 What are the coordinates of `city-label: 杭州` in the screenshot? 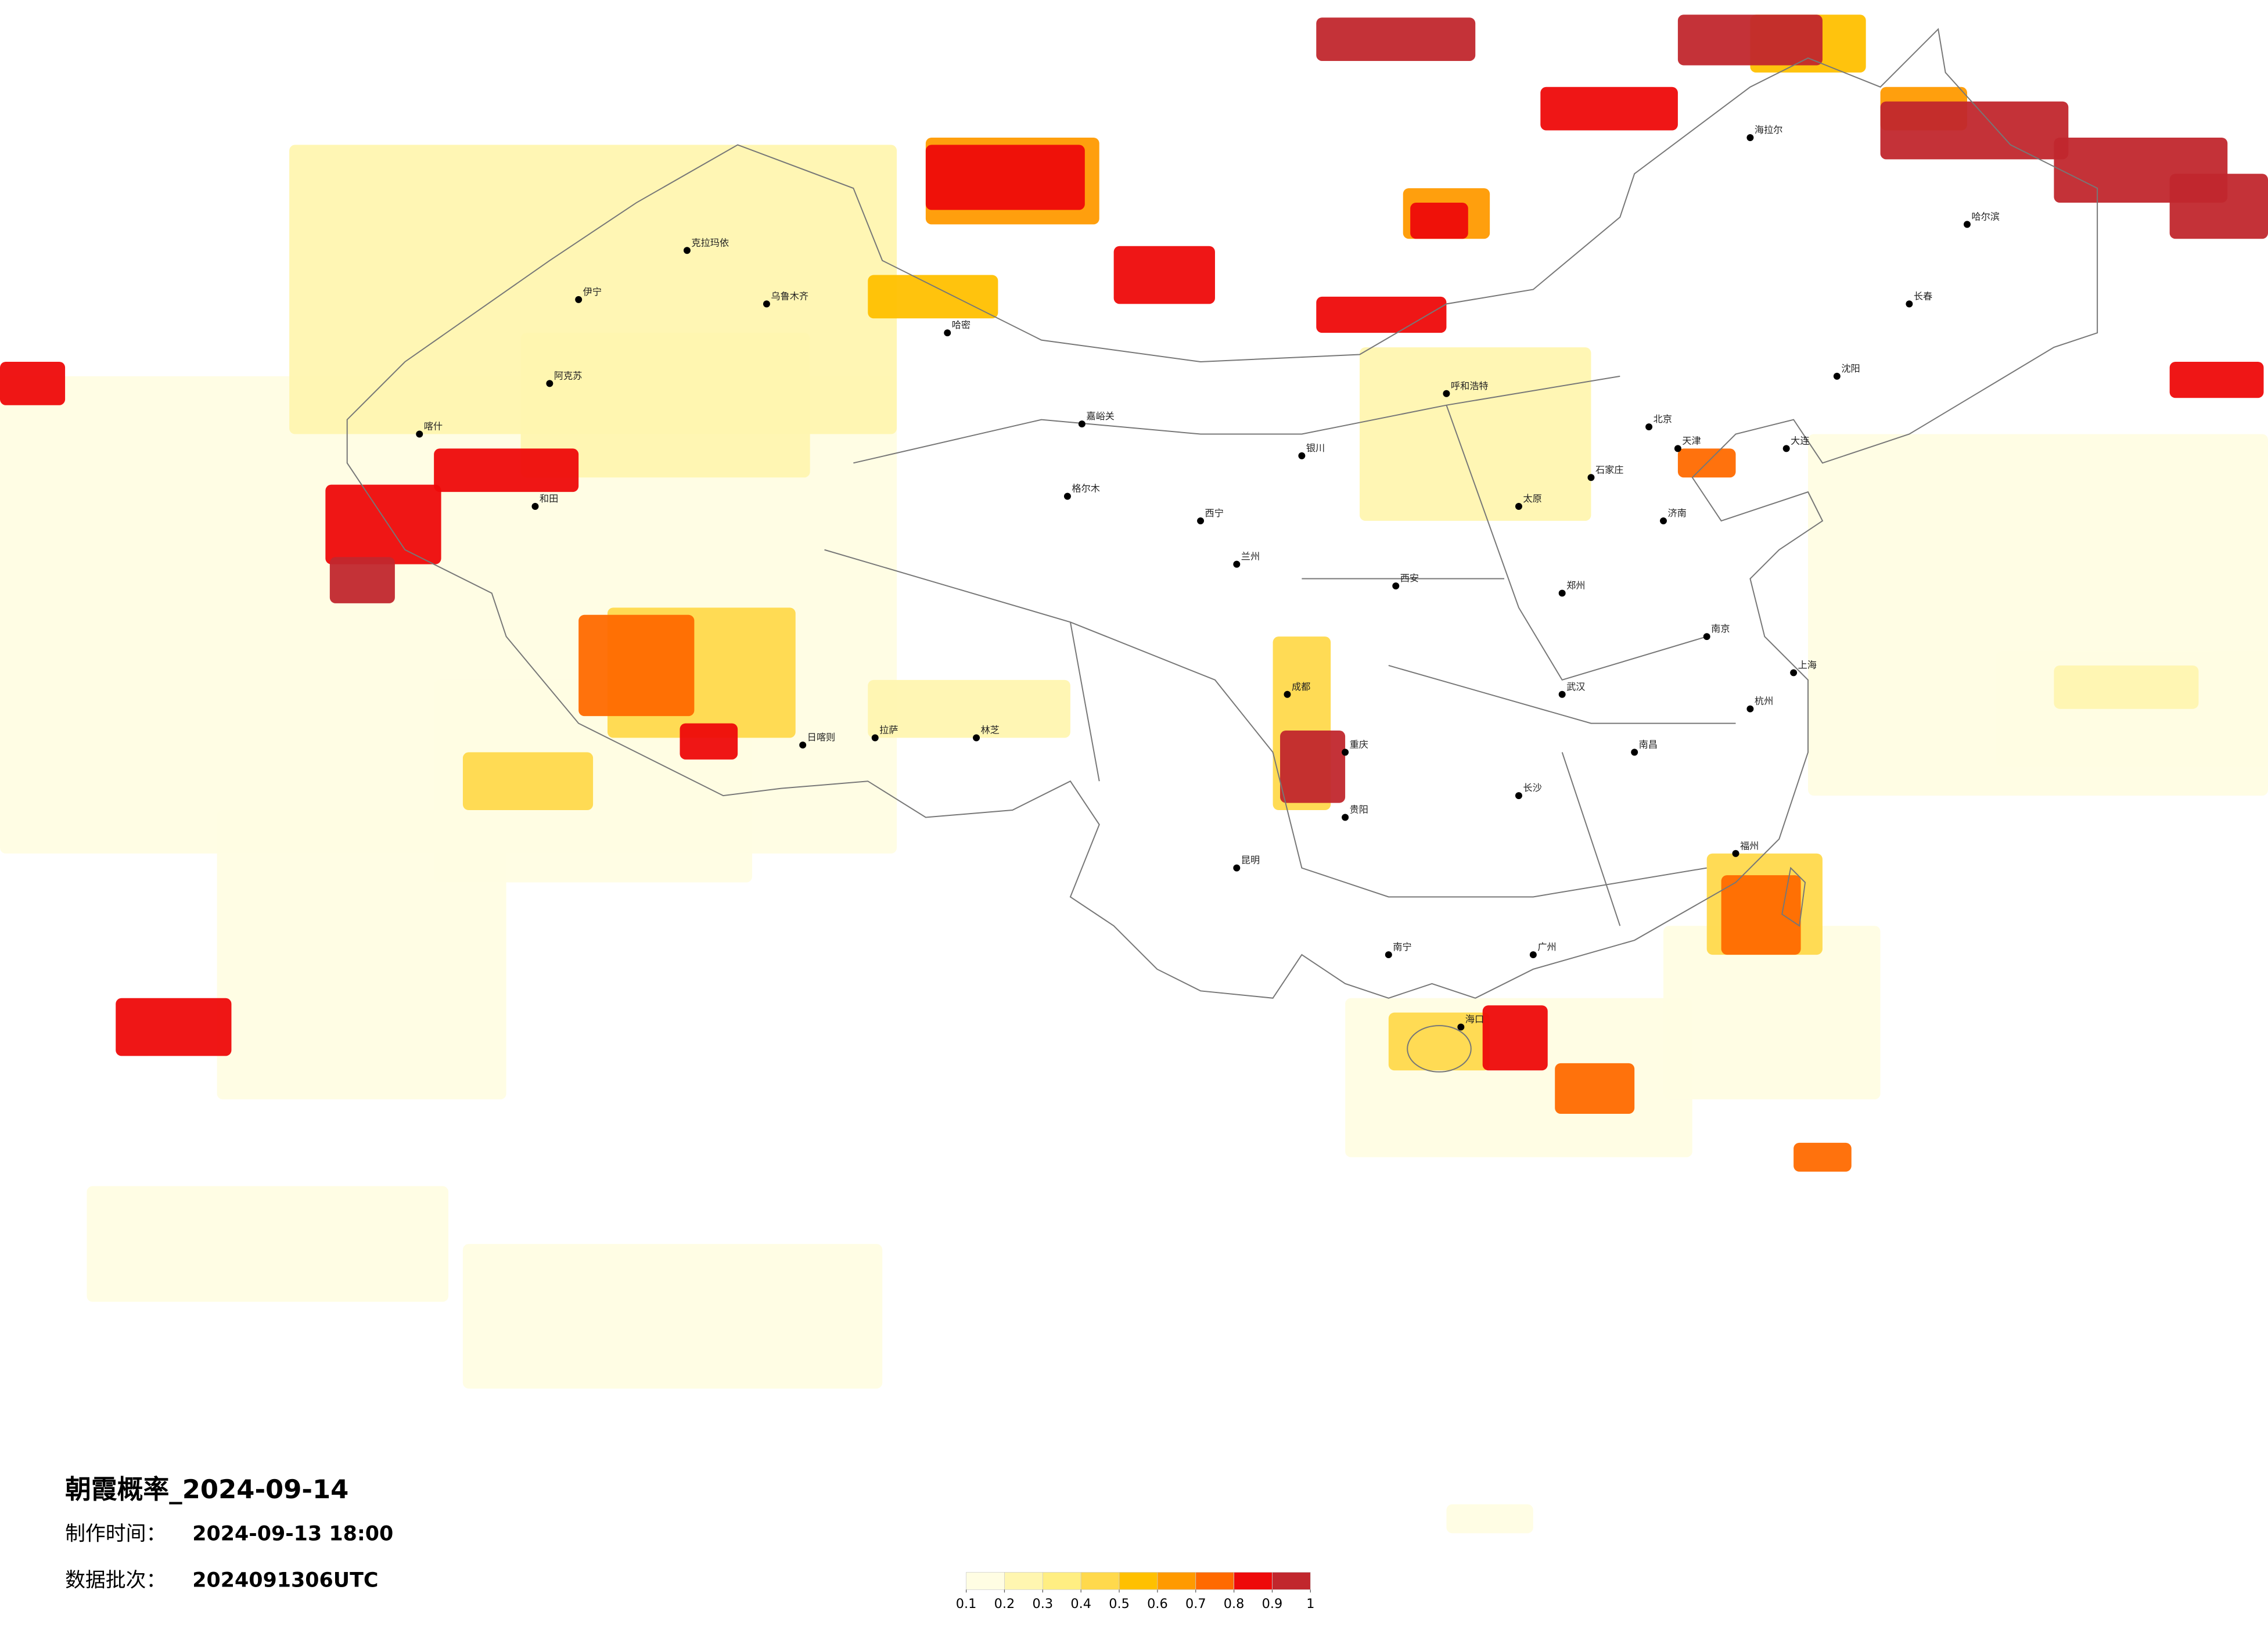 It's located at (1764, 701).